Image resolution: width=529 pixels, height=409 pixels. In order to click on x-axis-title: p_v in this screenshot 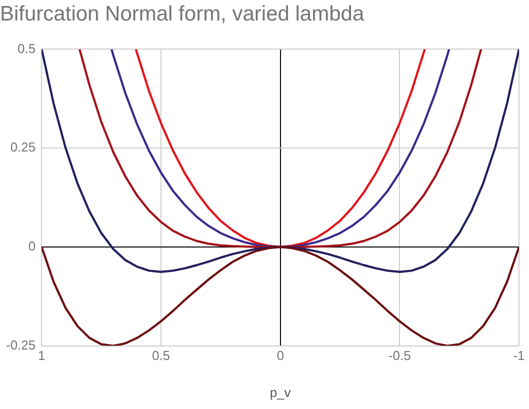, I will do `click(281, 392)`.